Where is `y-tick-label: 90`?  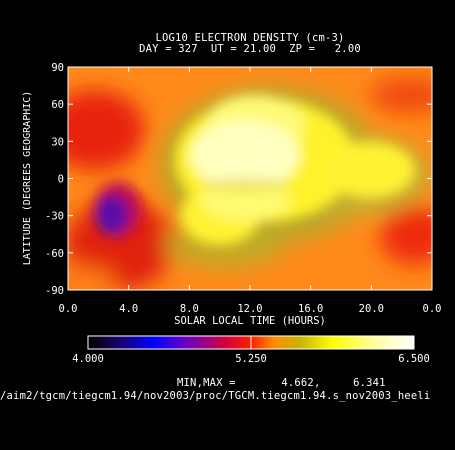 y-tick-label: 90 is located at coordinates (57, 68).